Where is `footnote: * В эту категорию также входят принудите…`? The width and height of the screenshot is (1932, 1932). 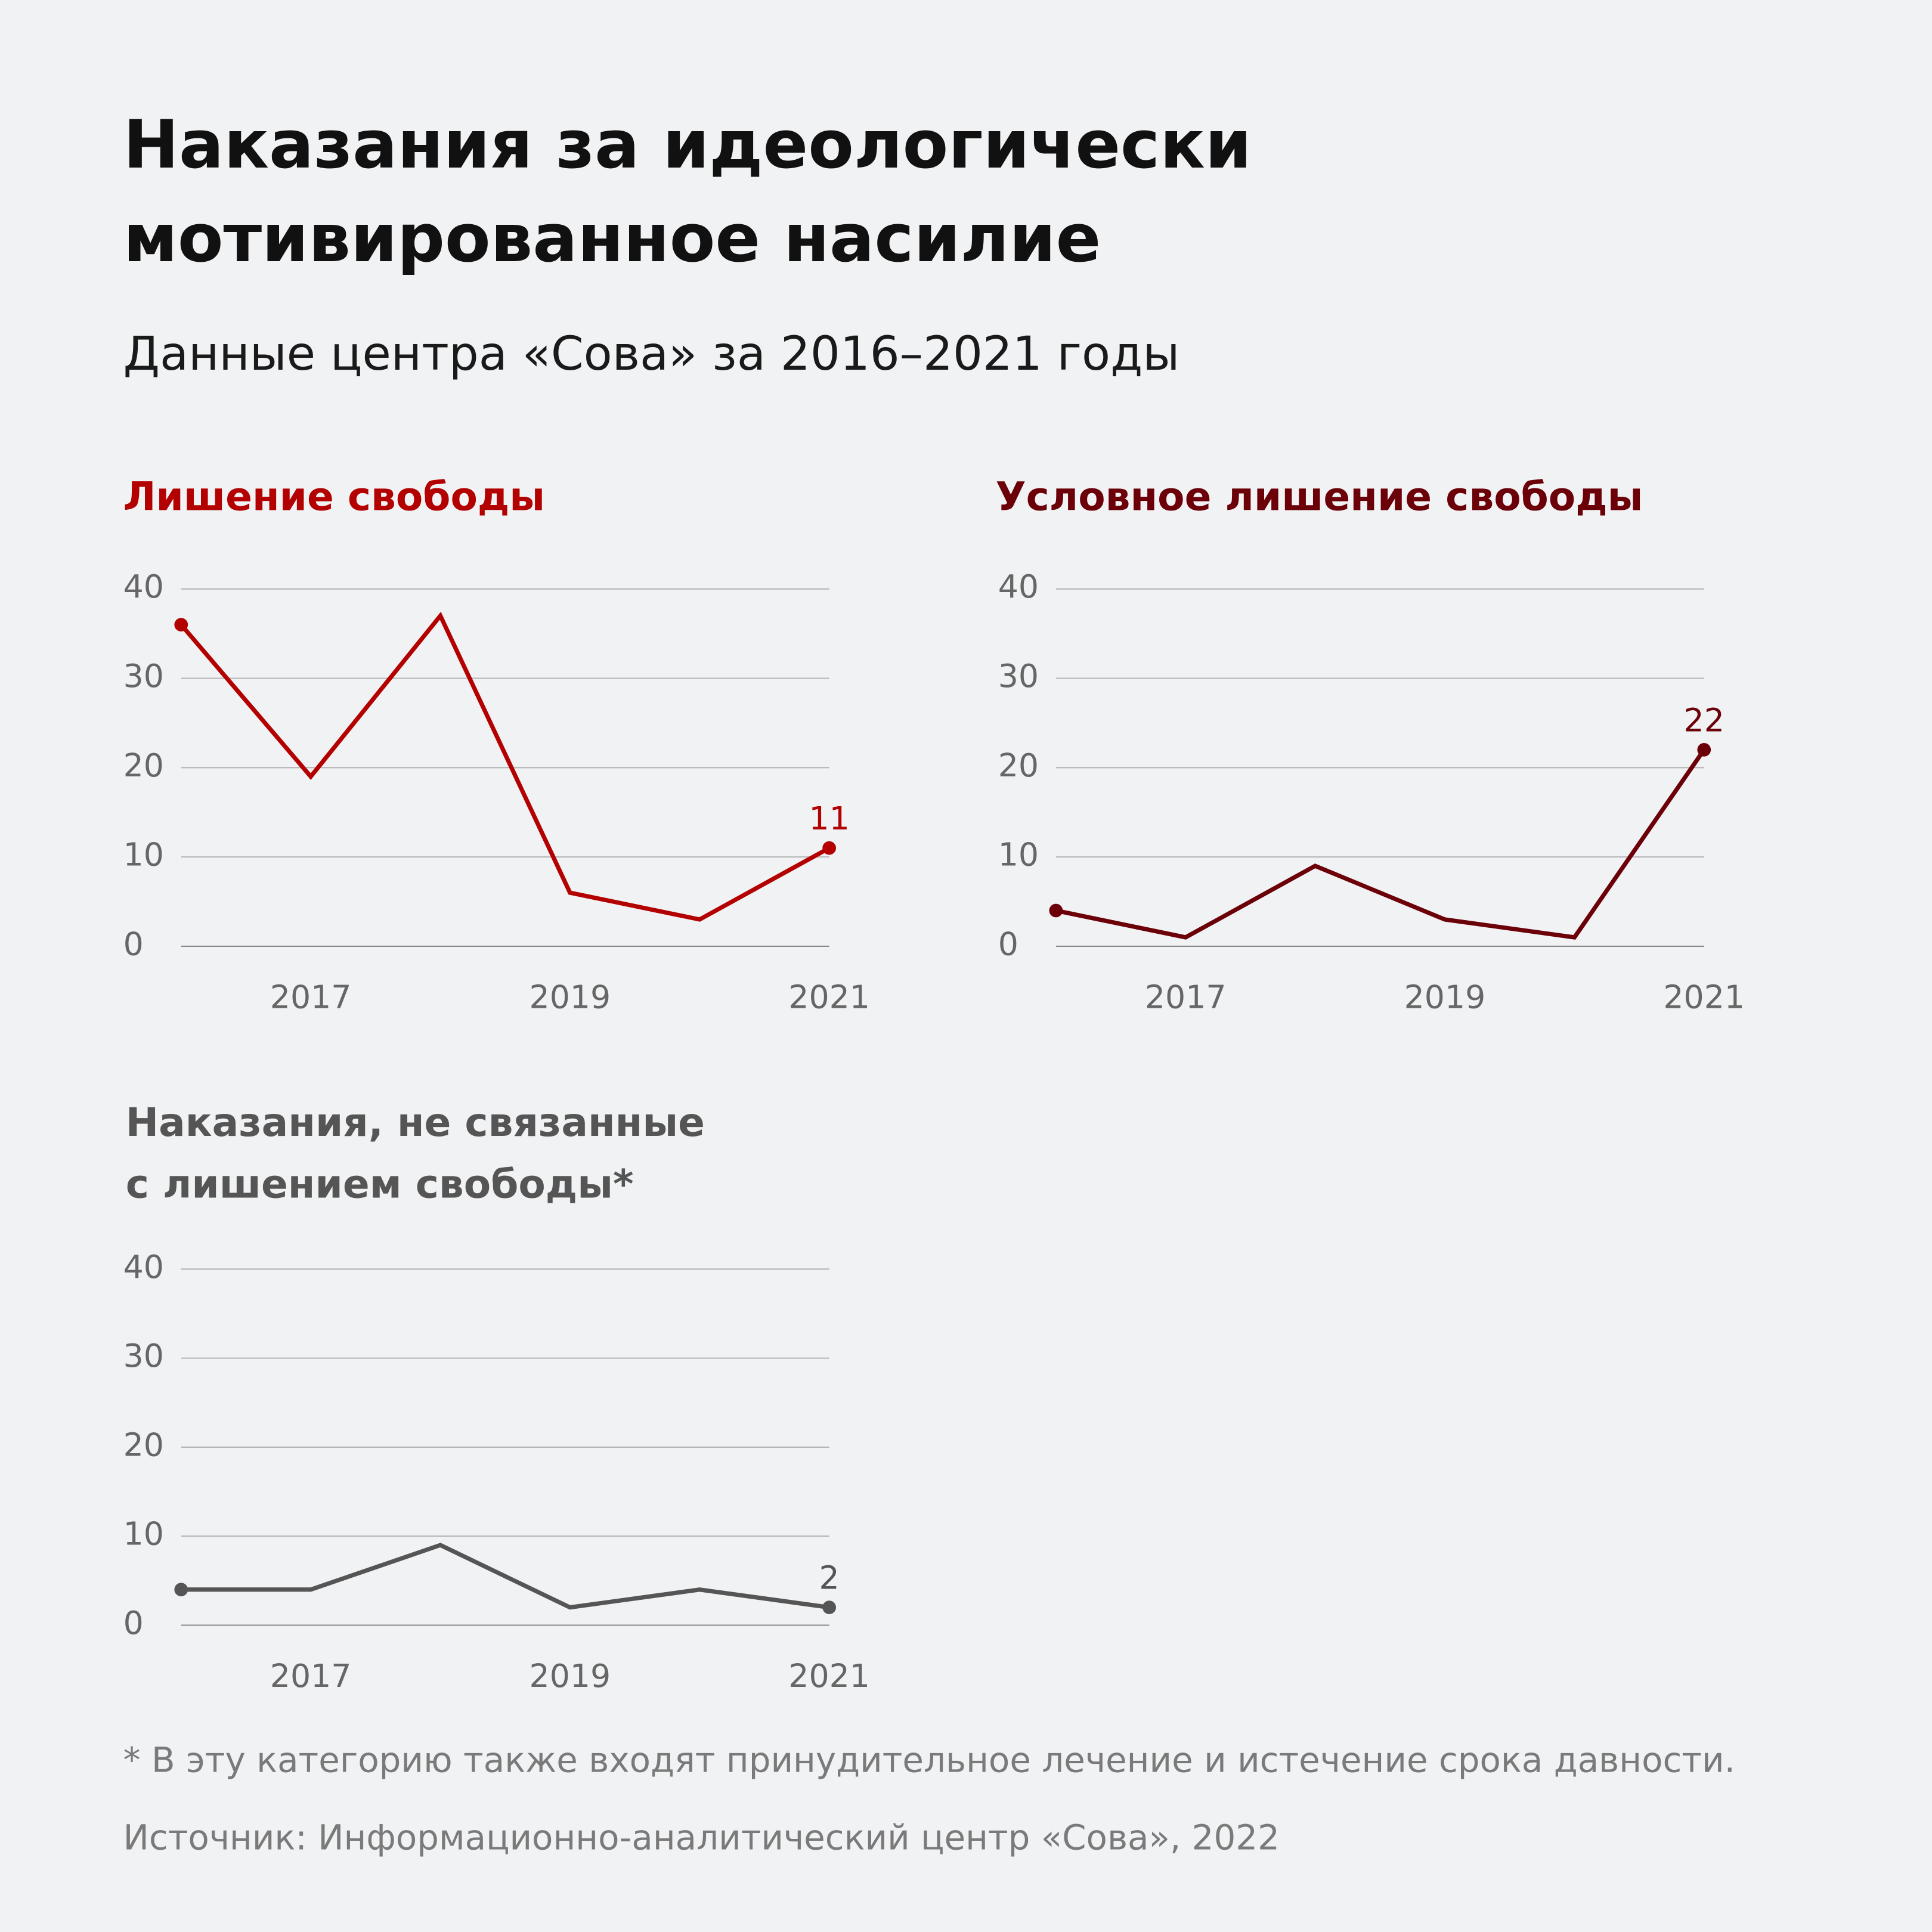
footnote: * В эту категорию также входят принудите… is located at coordinates (930, 1760).